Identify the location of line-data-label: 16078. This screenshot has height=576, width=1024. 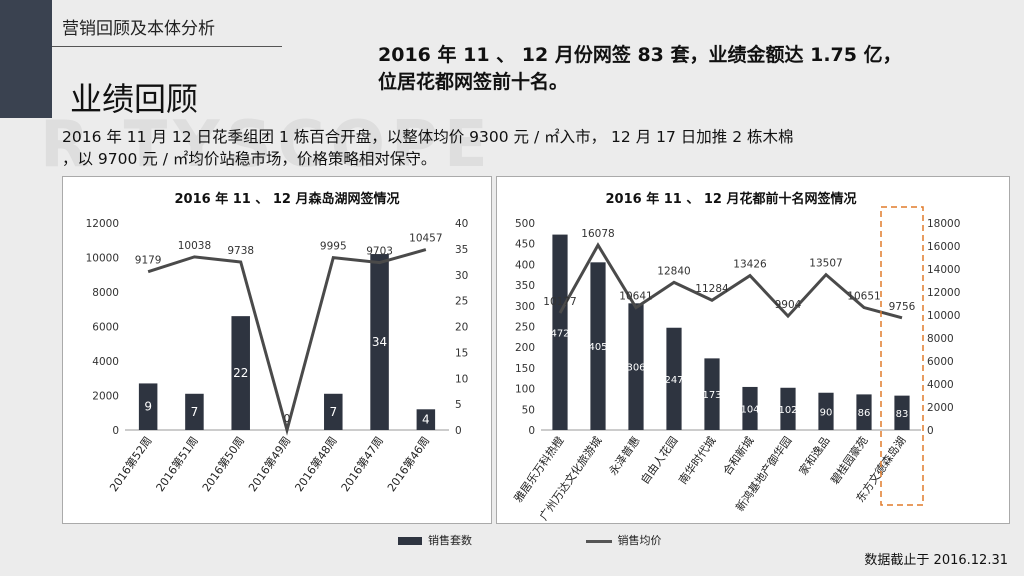
(597, 234).